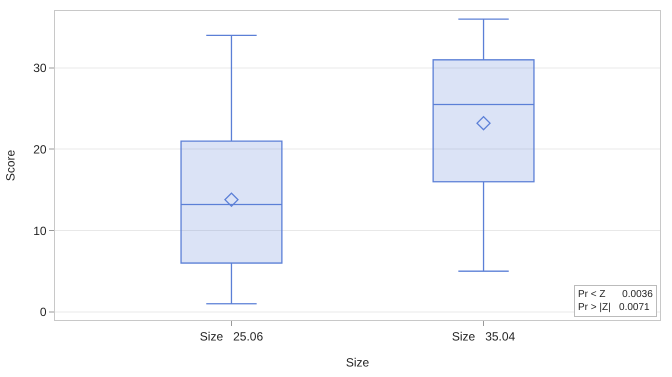  I want to click on x-axis-title: Size, so click(358, 362).